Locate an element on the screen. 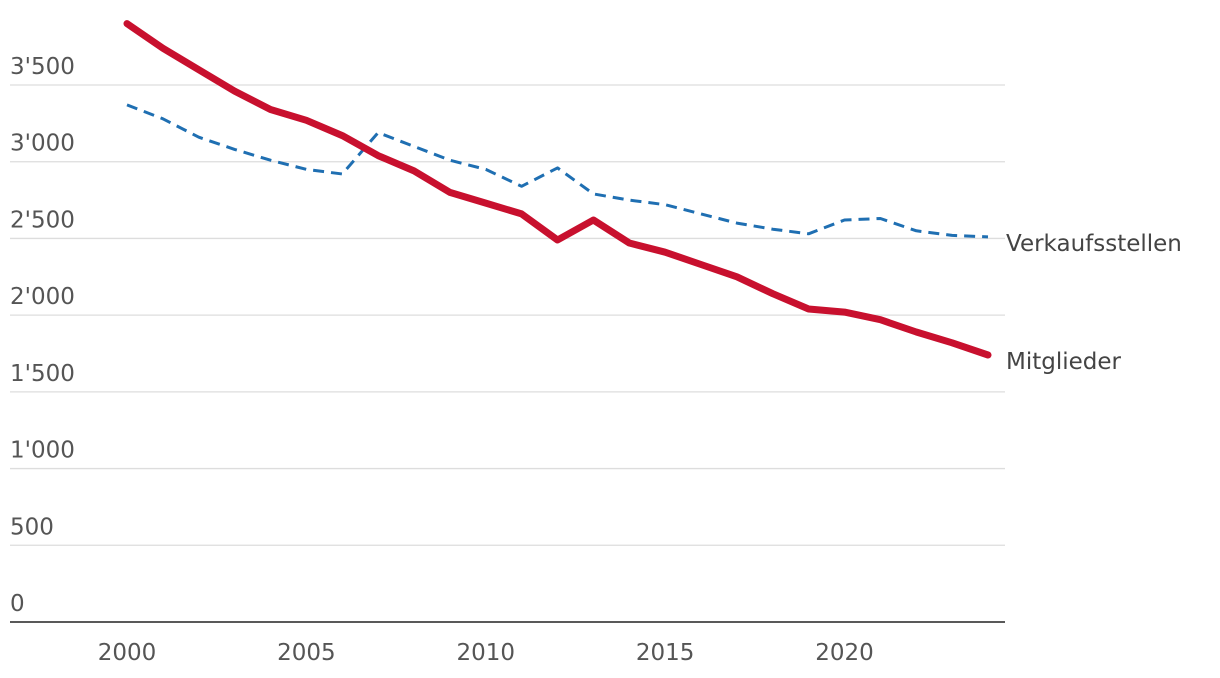 This screenshot has height=678, width=1220. x-tick-label: 2020 is located at coordinates (844, 653).